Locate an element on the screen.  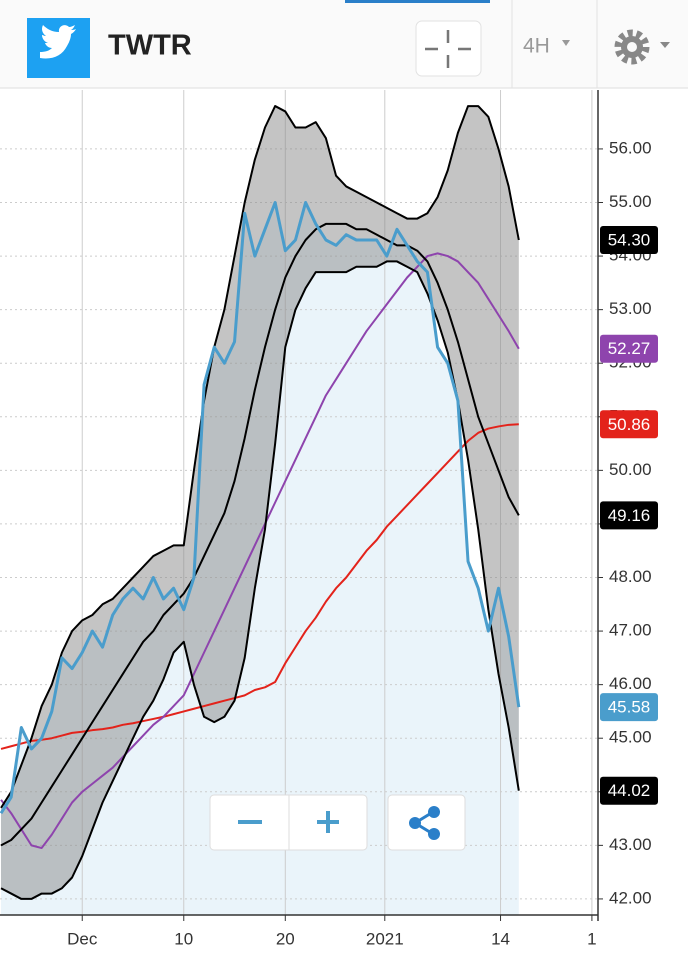
y-tick-label: 47.00 is located at coordinates (630, 630).